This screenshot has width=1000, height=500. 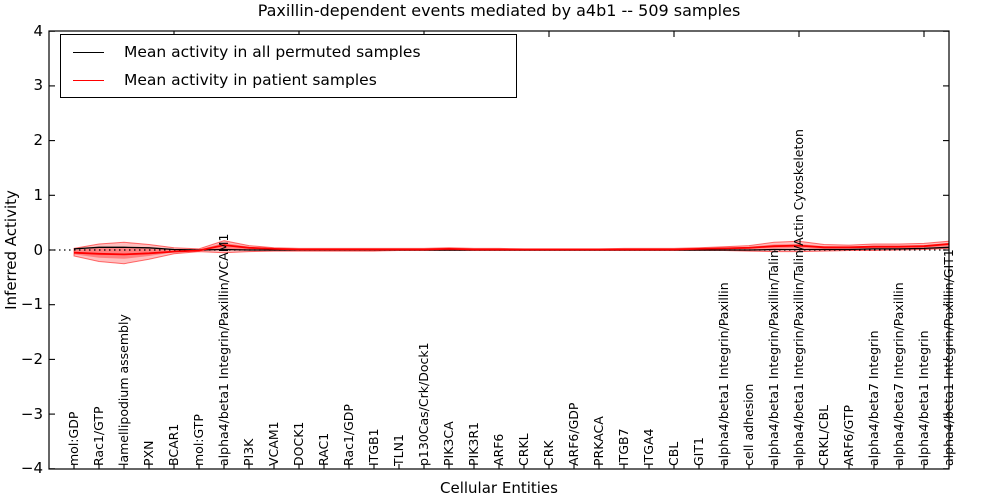 I want to click on y-tick-label: 1, so click(x=38, y=194).